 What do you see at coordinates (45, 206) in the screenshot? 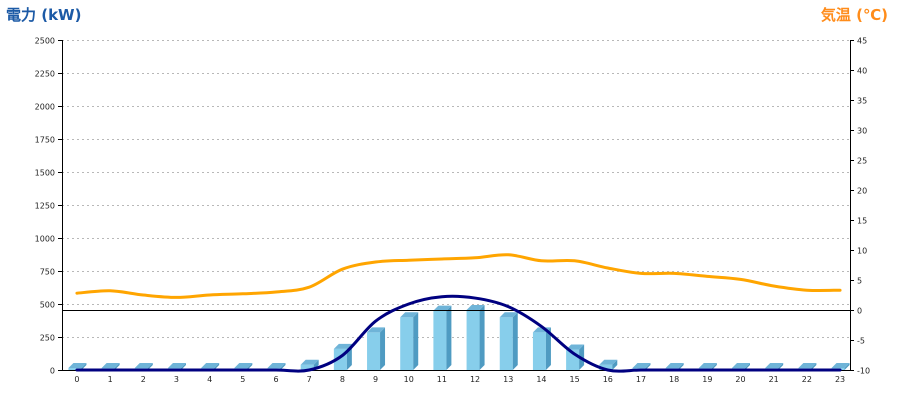
I see `y-left-tick-label: 1250` at bounding box center [45, 206].